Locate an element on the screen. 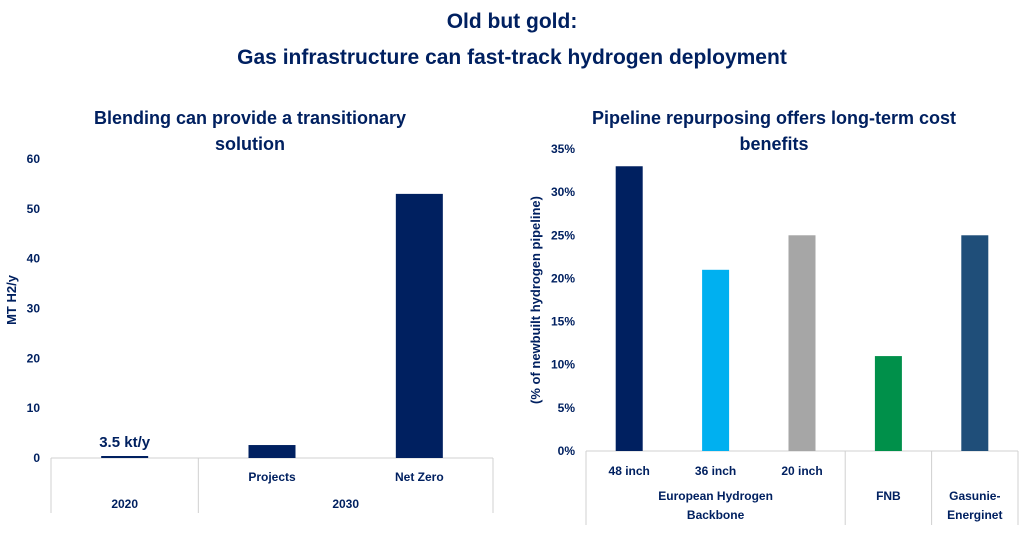  y-tick-label: 0% is located at coordinates (567, 451).